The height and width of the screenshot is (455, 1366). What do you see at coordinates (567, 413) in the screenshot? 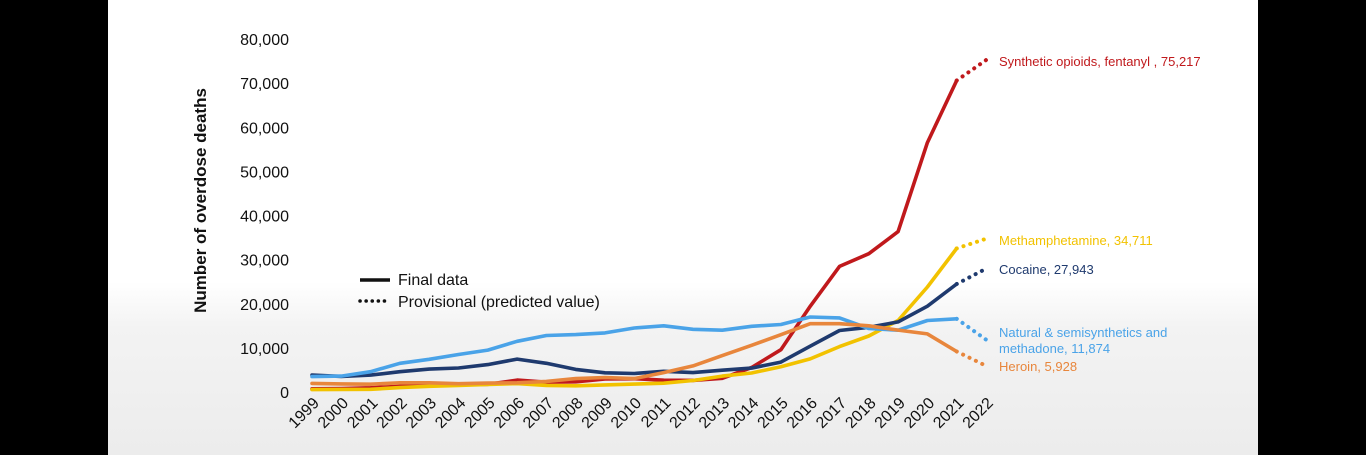
I see `x-tick-label: 2008` at bounding box center [567, 413].